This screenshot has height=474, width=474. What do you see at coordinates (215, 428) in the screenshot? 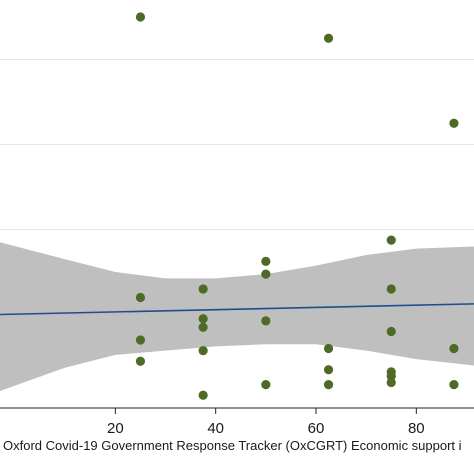
I see `x-tick-label: 40` at bounding box center [215, 428].